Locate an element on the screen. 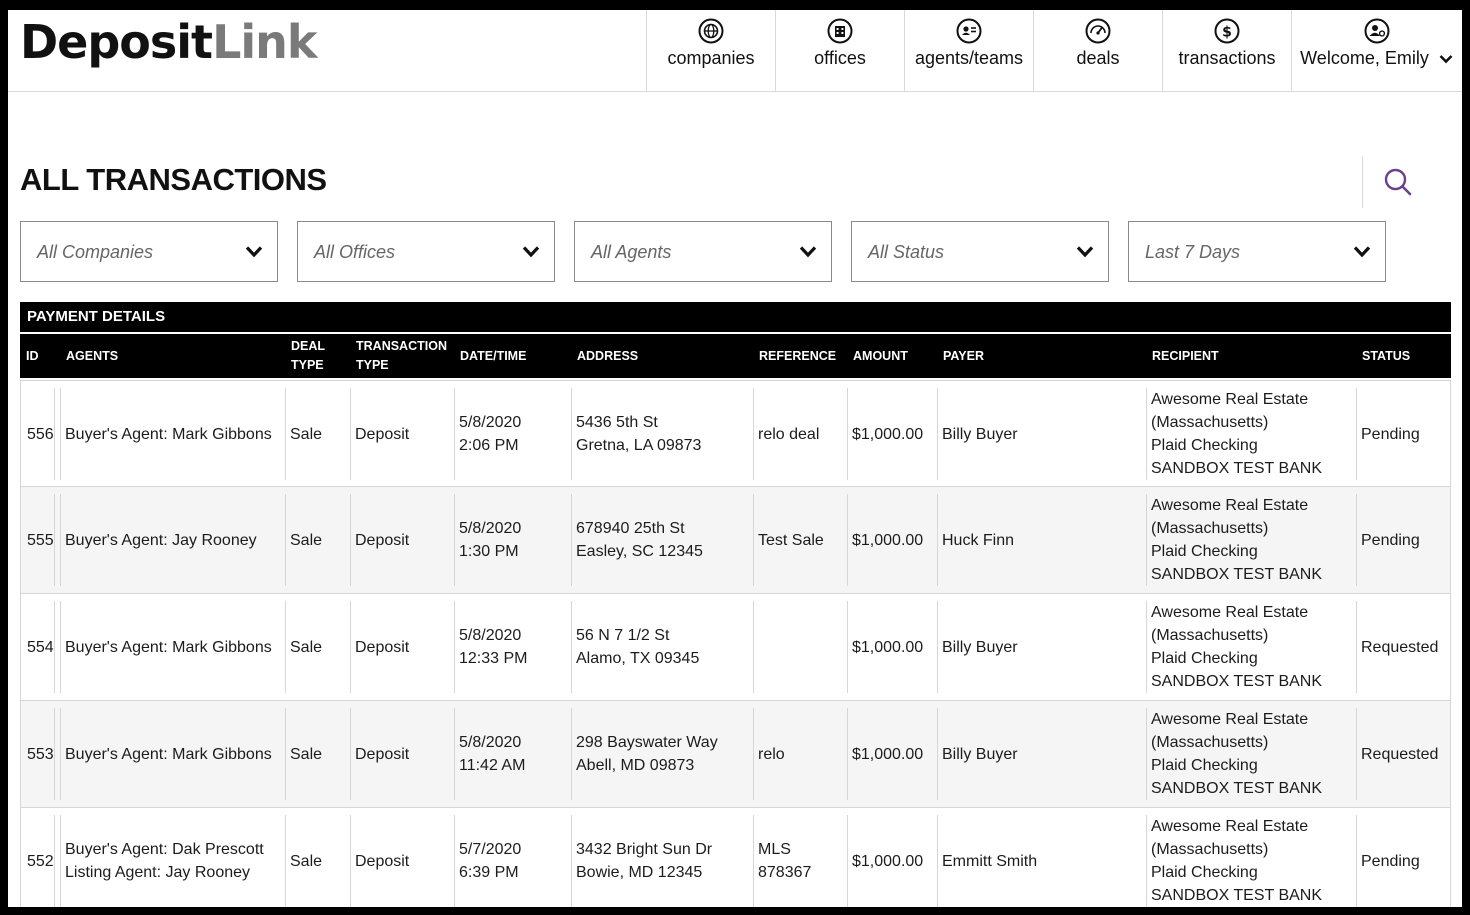 This screenshot has height=915, width=1470. nav-offices: offices is located at coordinates (839, 51).